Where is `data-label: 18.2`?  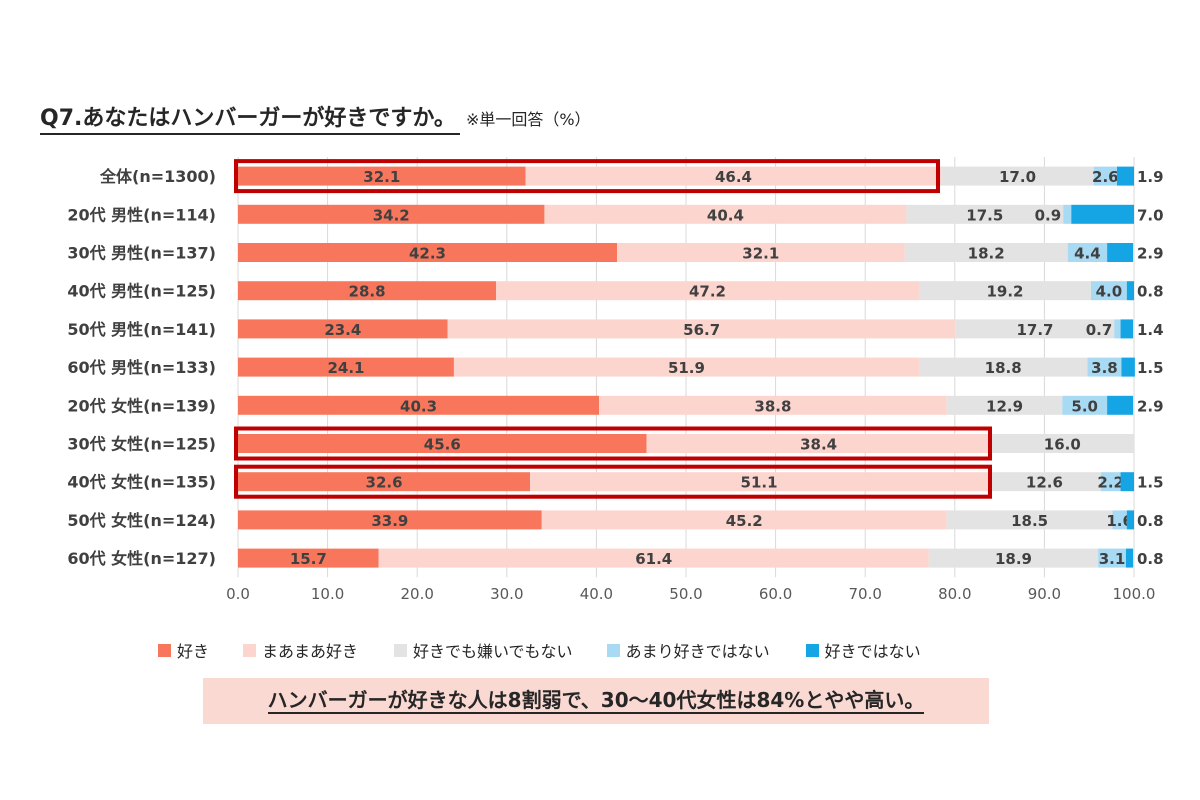
data-label: 18.2 is located at coordinates (986, 254).